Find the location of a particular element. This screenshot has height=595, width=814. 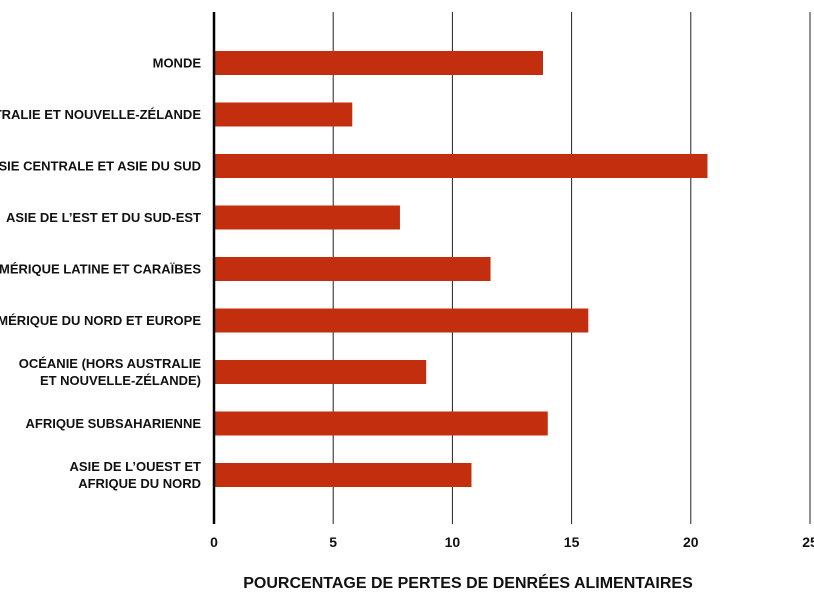

category-label: MONDE is located at coordinates (177, 63).